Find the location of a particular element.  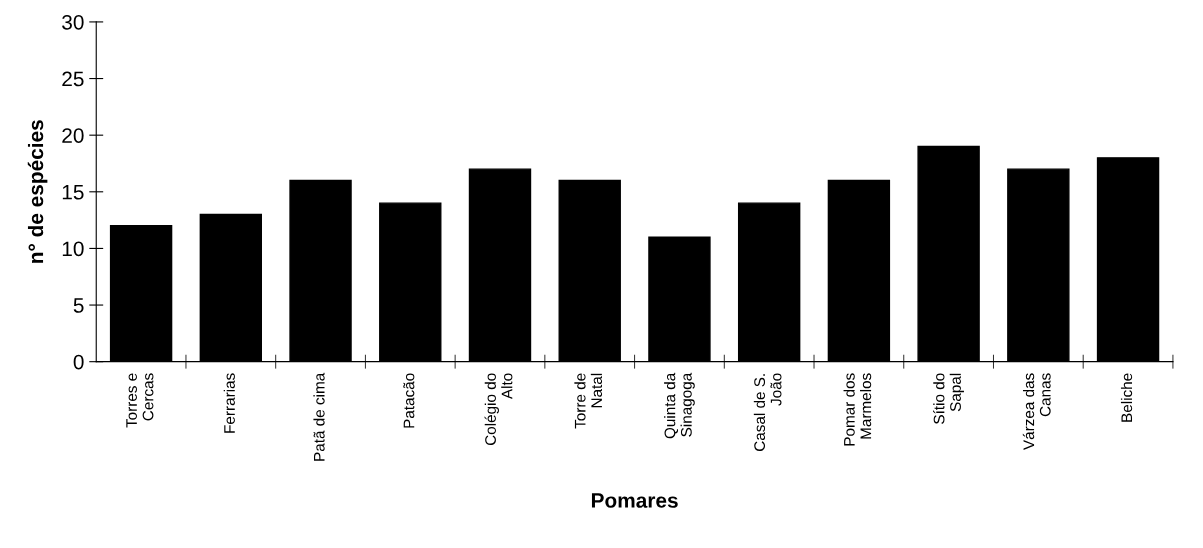

x-tick-label: Pomar dos Marmelos is located at coordinates (857, 409).